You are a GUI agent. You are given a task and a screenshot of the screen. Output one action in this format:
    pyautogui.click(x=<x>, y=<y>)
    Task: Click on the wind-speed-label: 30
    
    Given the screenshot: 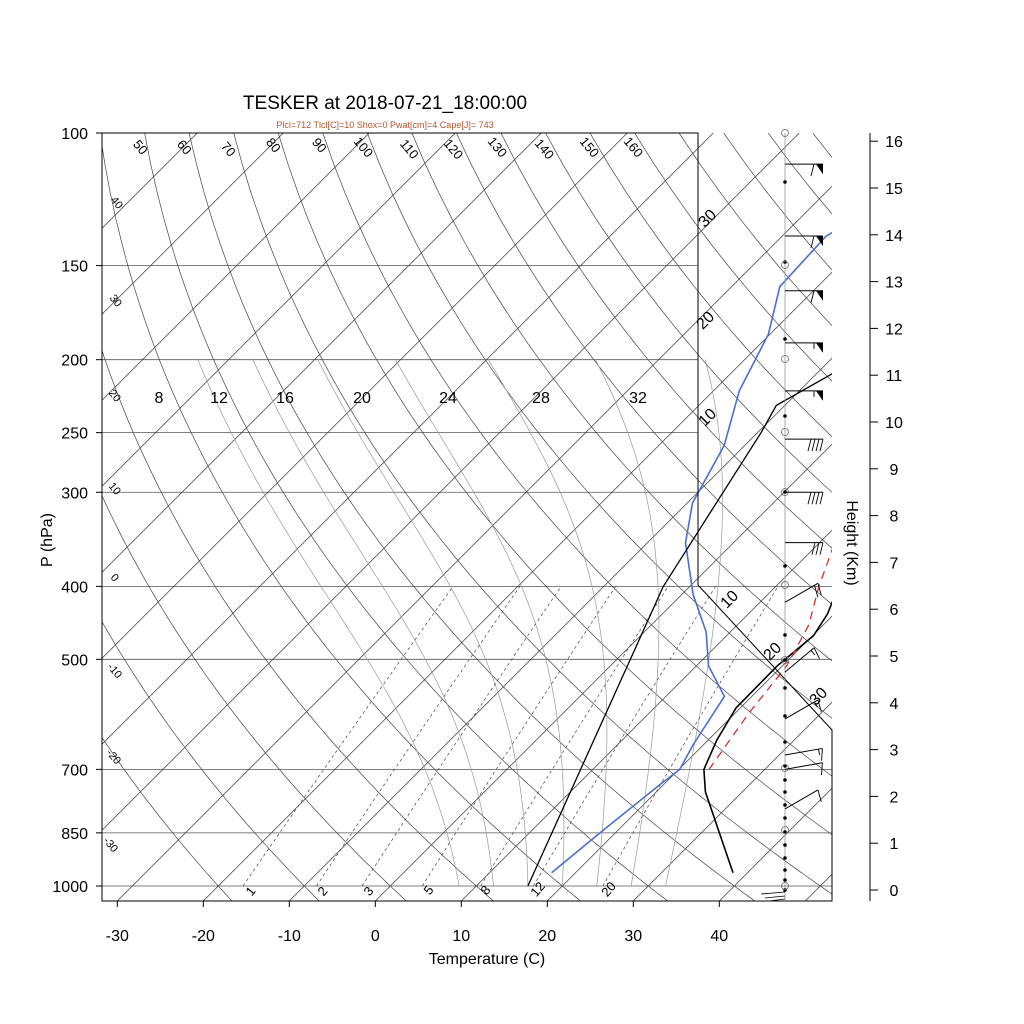 What is the action you would take?
    pyautogui.click(x=819, y=696)
    